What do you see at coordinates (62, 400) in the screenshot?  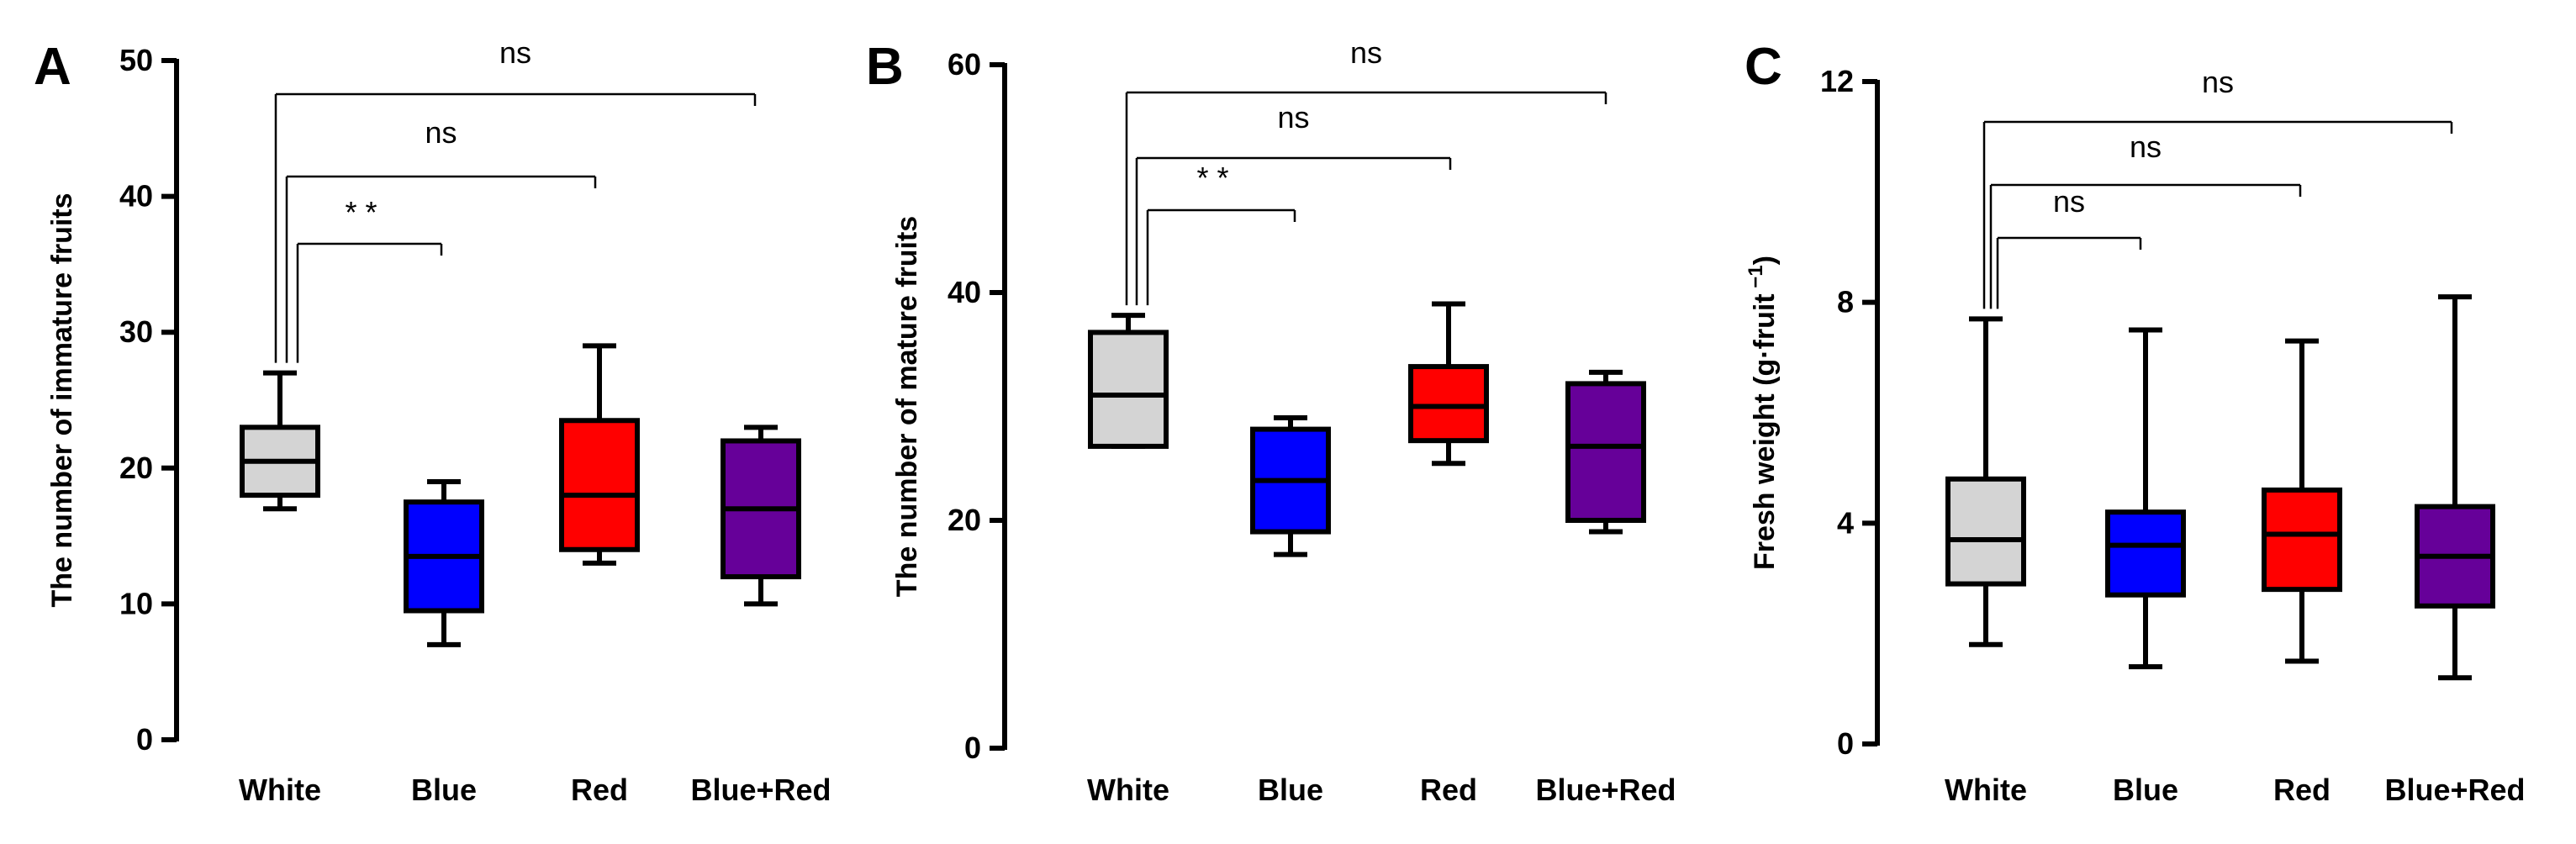 I see `y-axis-label: The number of immature fruits` at bounding box center [62, 400].